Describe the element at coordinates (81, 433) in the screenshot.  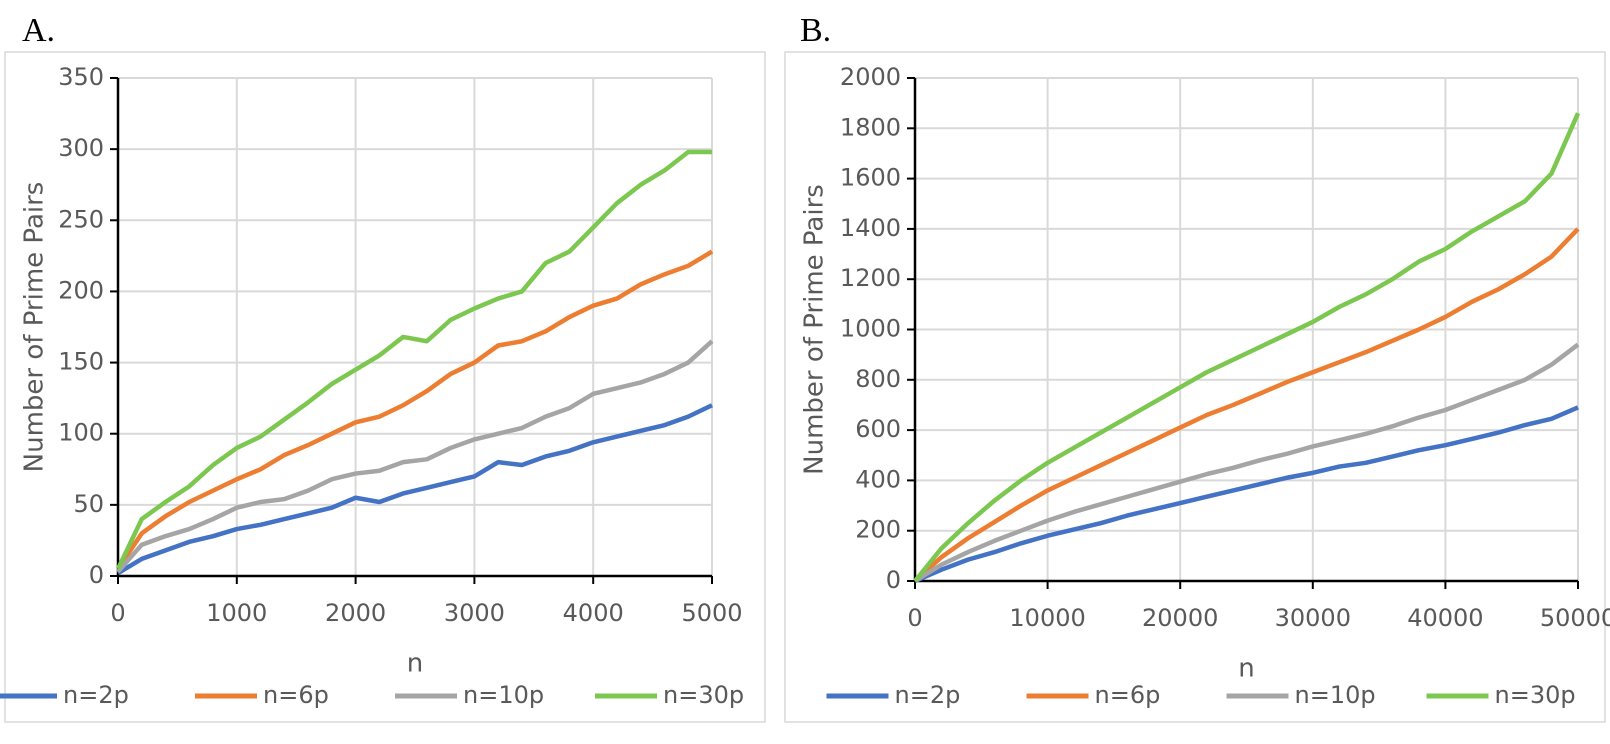
I see `y-tick-label: 100` at that location.